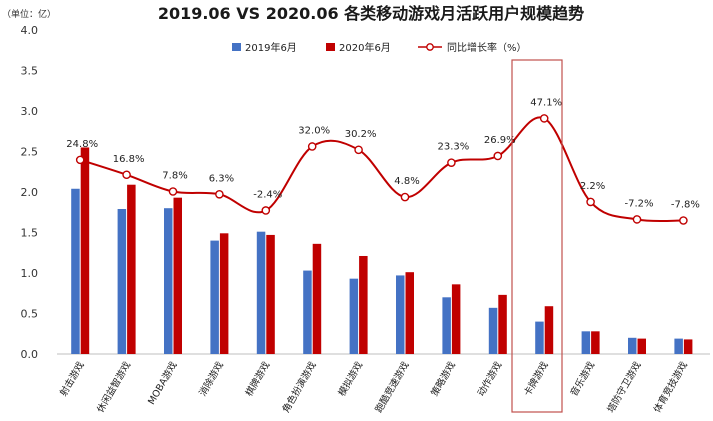 The height and width of the screenshot is (421, 713). I want to click on growth-label: -2.4%, so click(267, 194).